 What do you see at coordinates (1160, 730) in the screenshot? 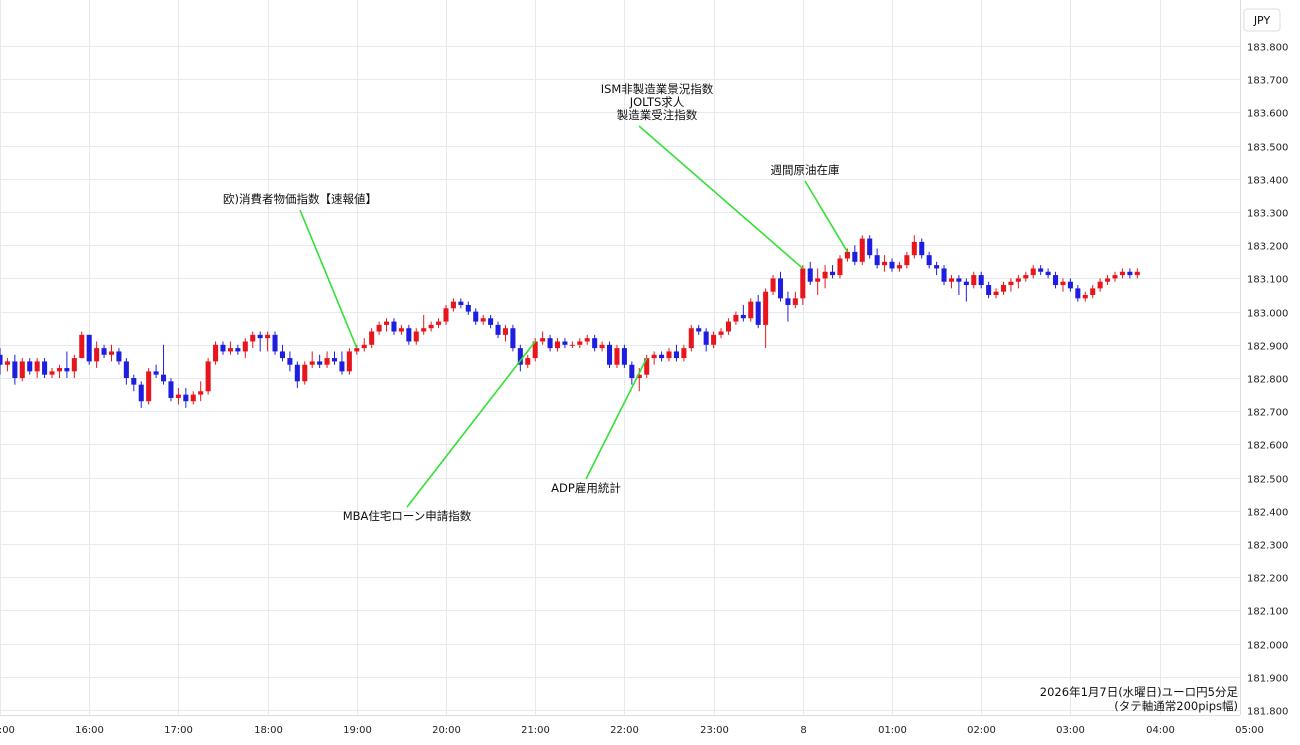
I see `x-tick-label: 04:00` at bounding box center [1160, 730].